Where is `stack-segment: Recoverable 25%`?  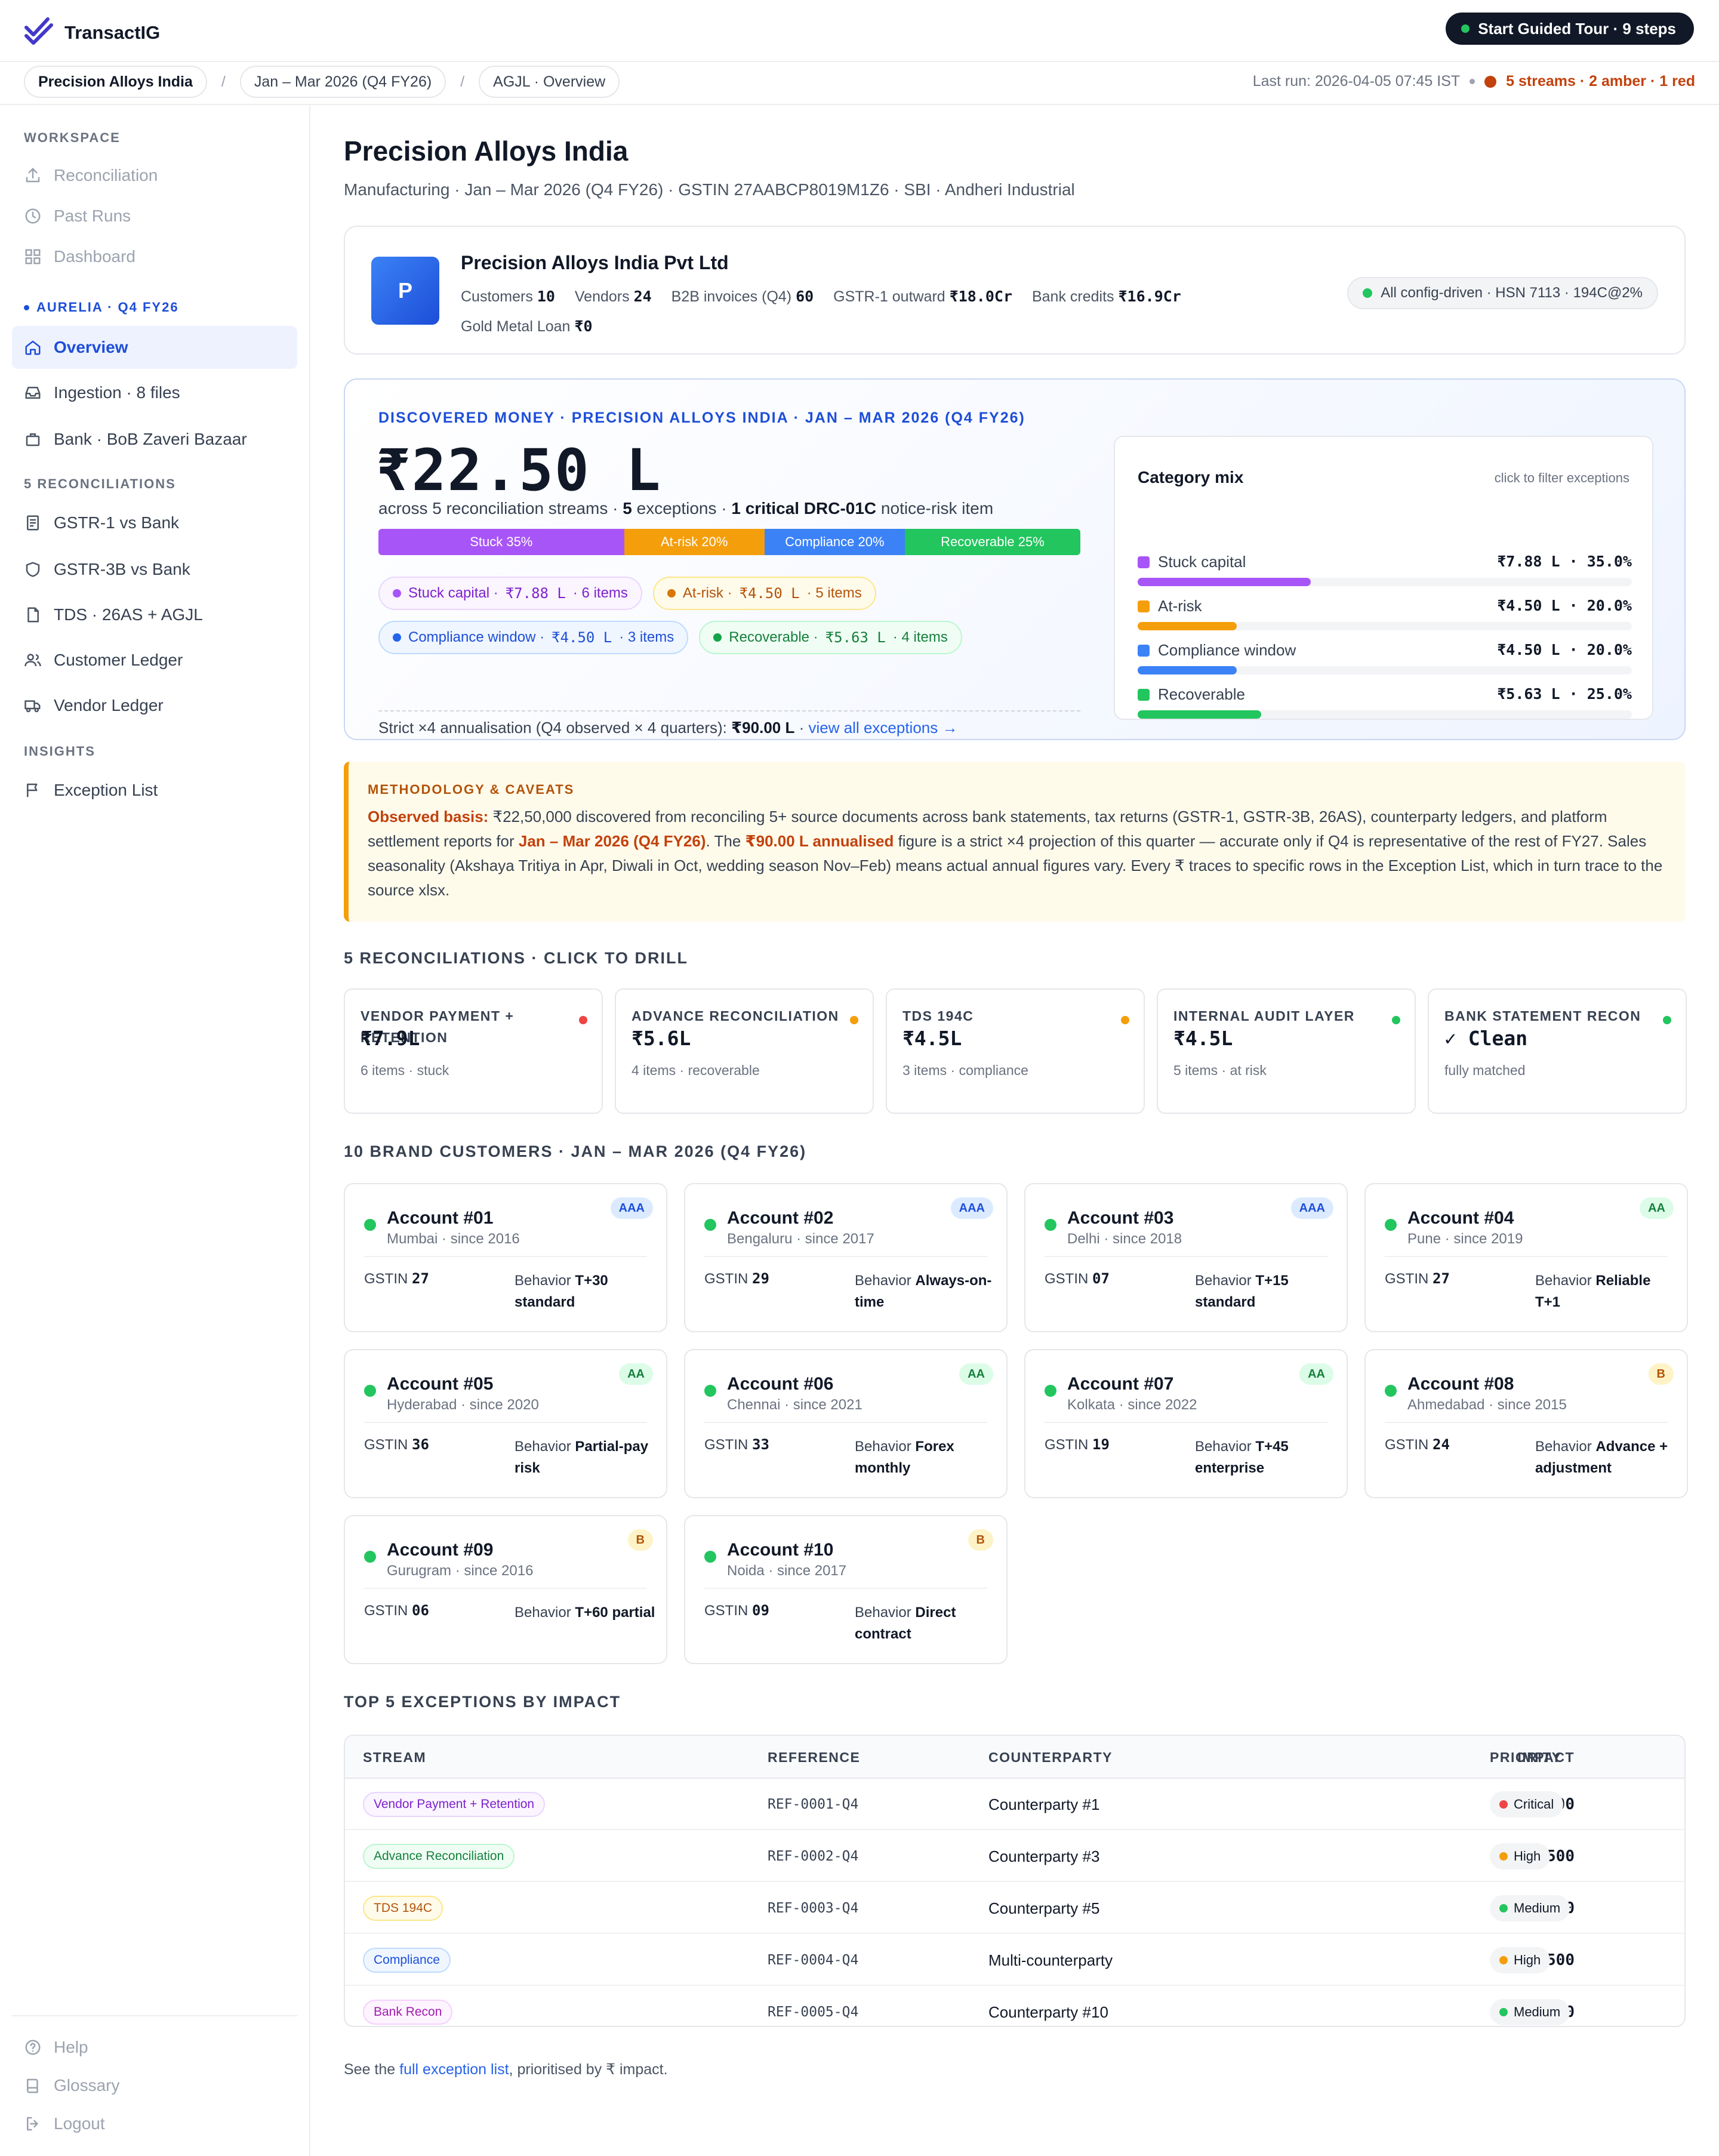 stack-segment: Recoverable 25% is located at coordinates (992, 542).